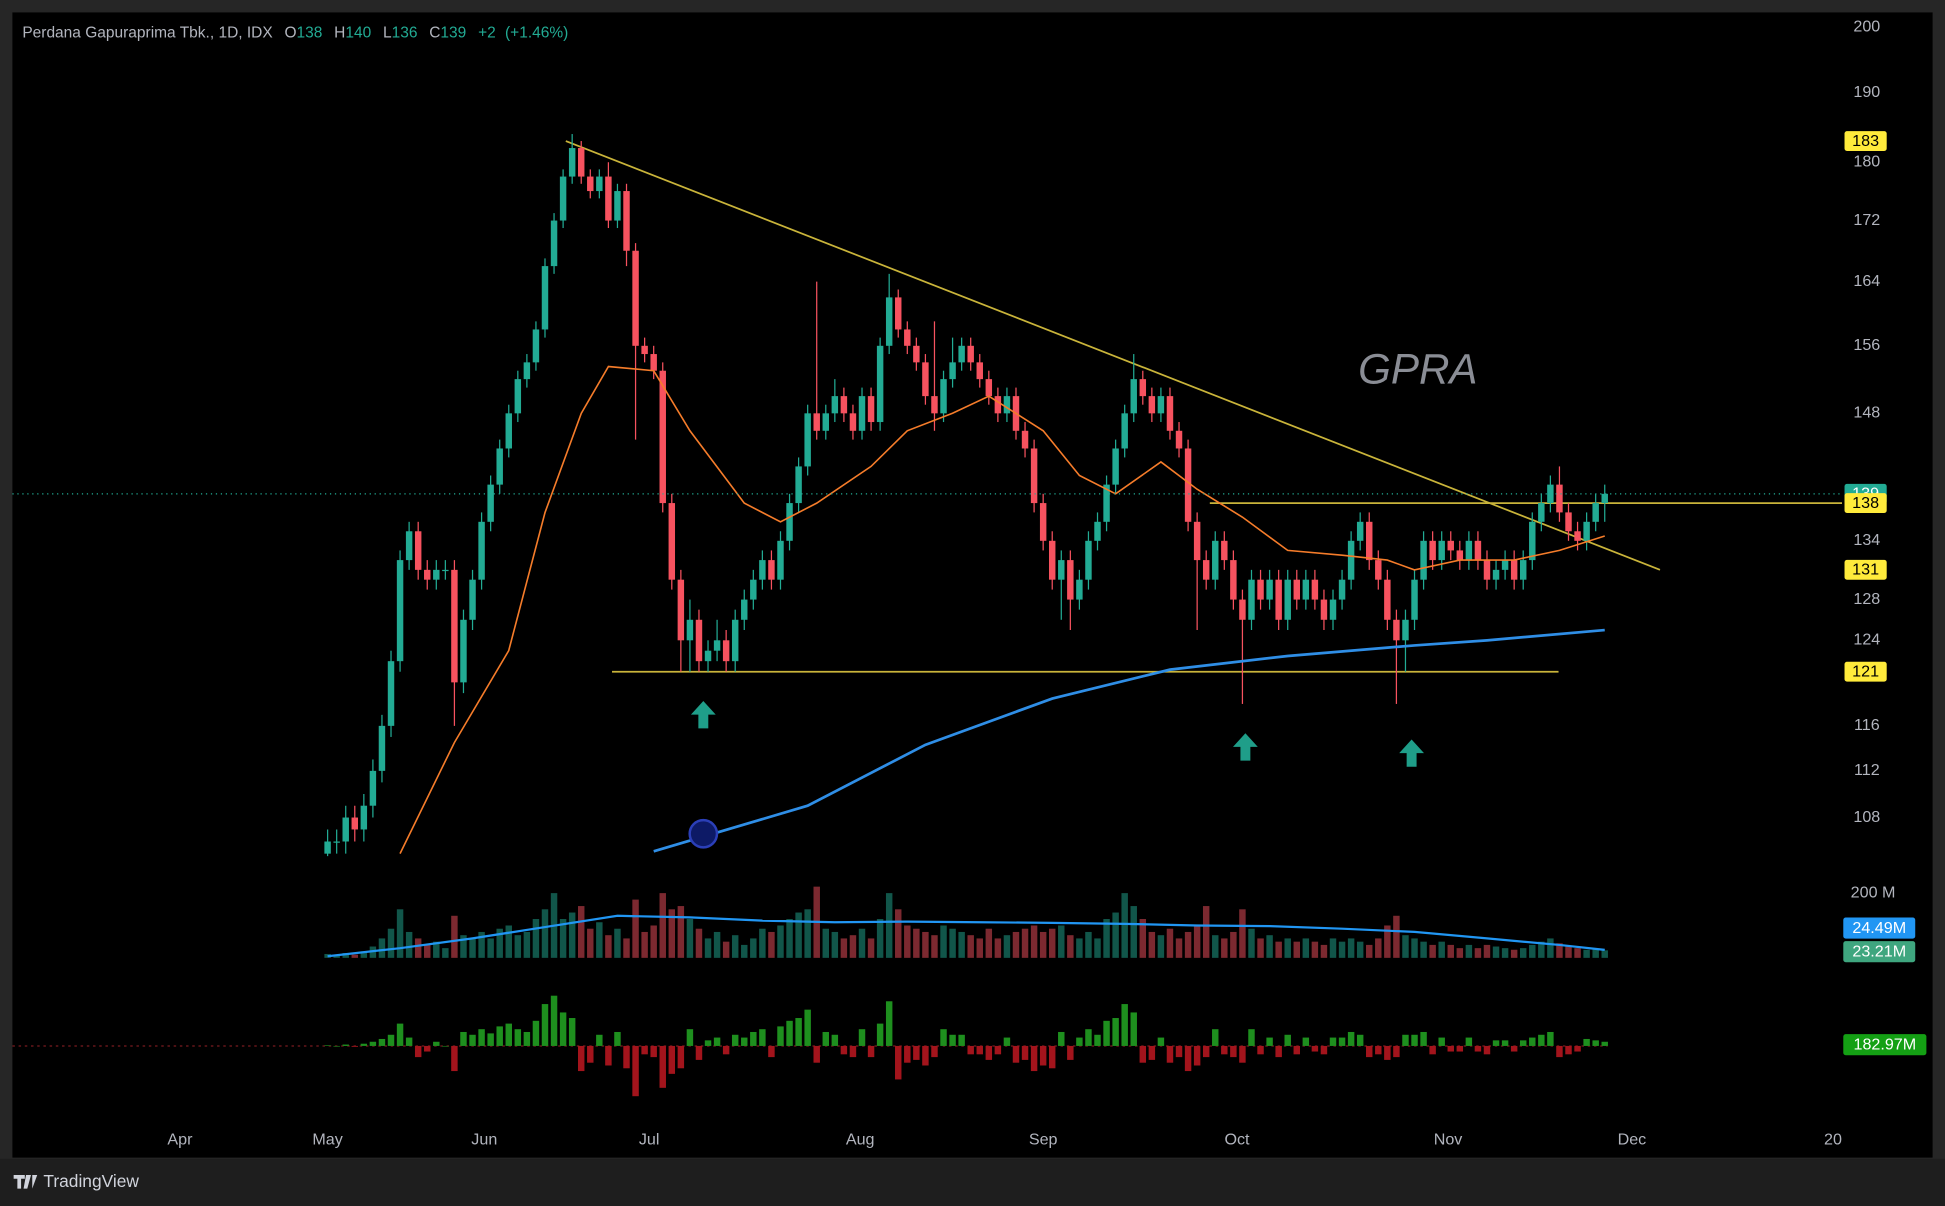  I want to click on y-tick-label: 200, so click(1866, 26).